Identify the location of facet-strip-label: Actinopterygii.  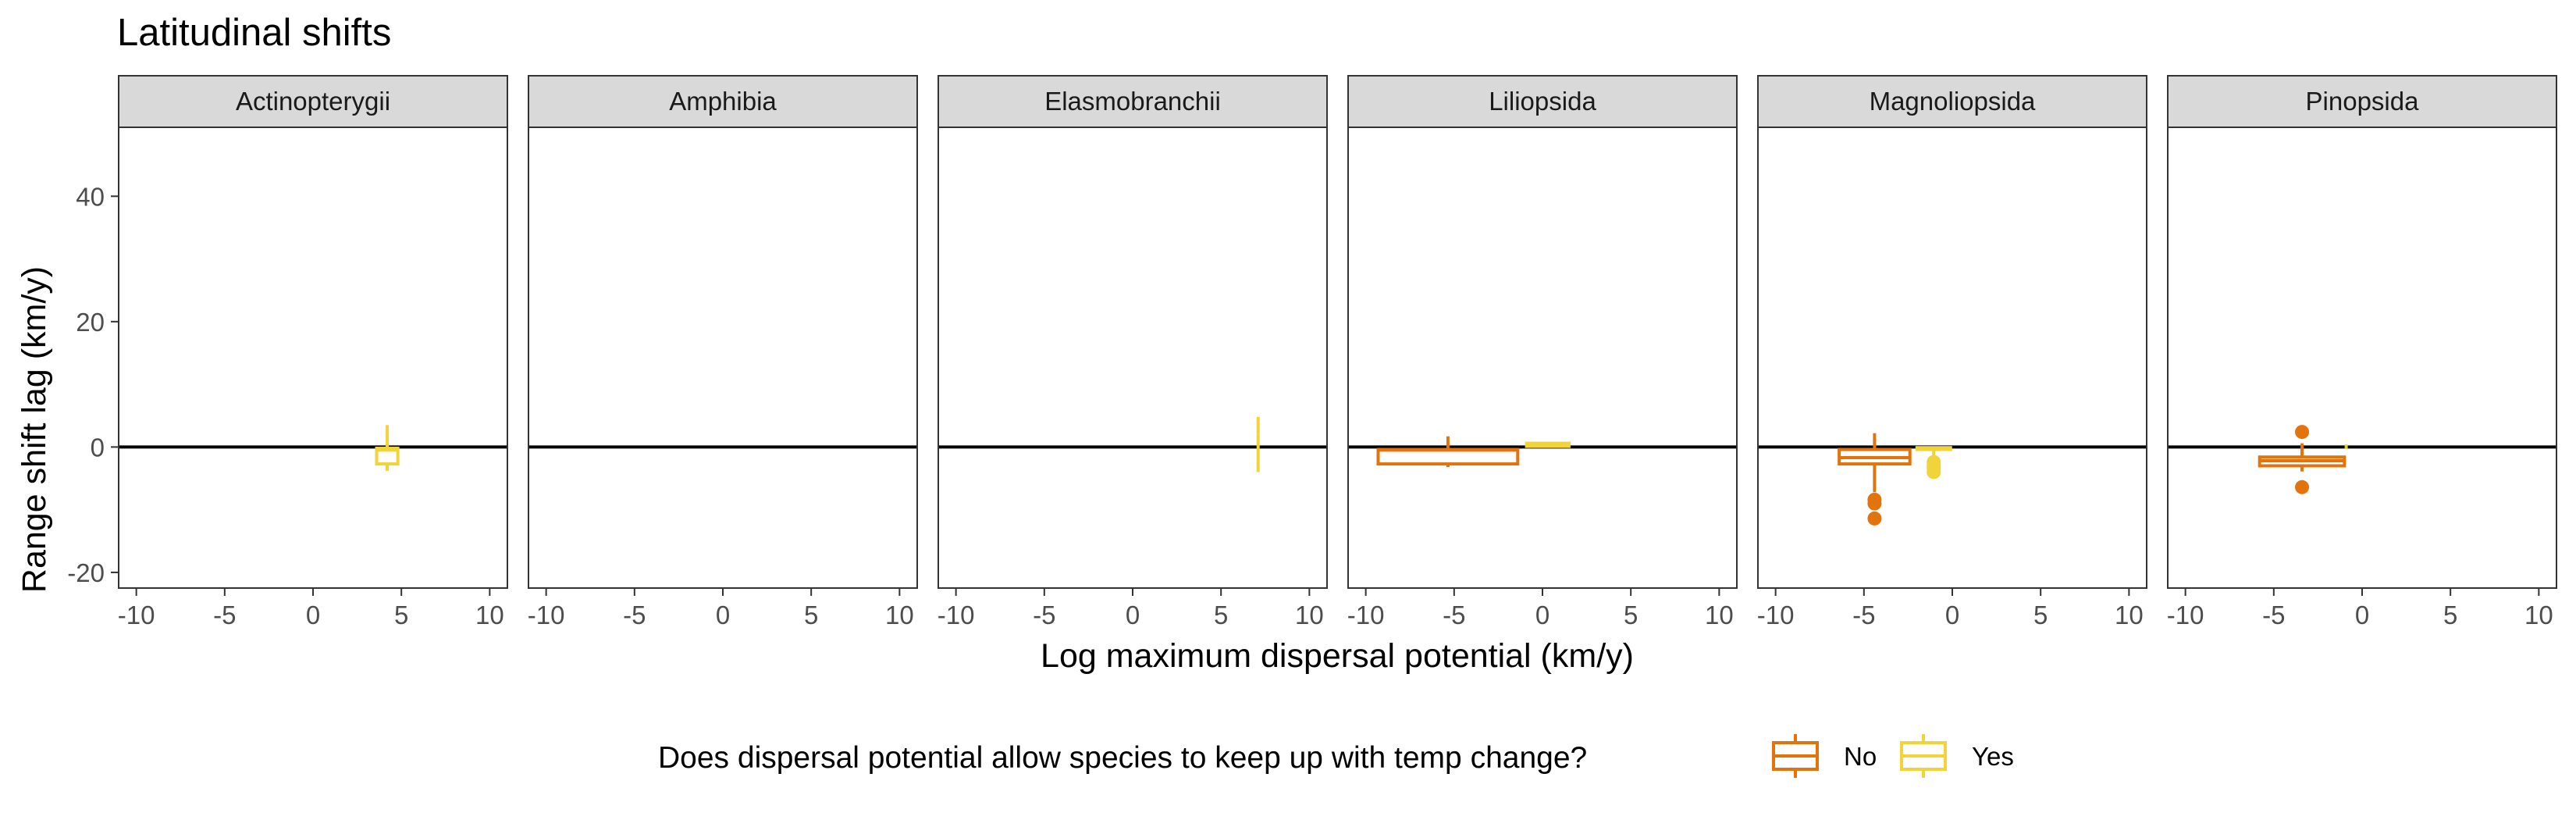
(313, 101).